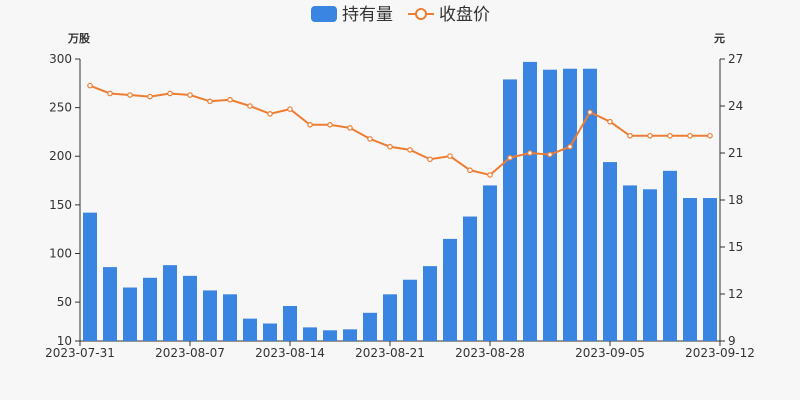  I want to click on x-tick-label: 2023-09-12, so click(720, 353).